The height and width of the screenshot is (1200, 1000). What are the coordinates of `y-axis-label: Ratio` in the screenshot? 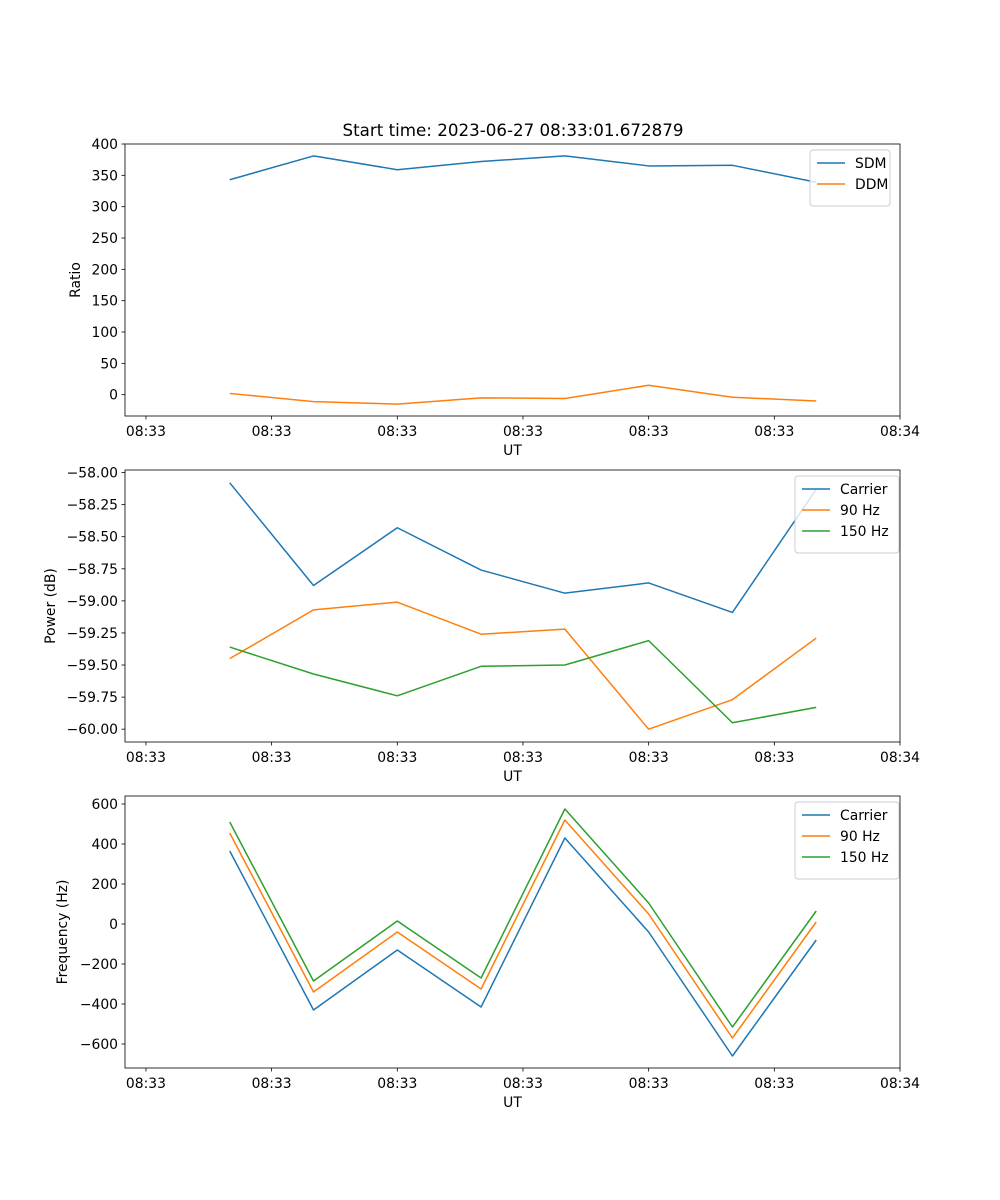 It's located at (76, 280).